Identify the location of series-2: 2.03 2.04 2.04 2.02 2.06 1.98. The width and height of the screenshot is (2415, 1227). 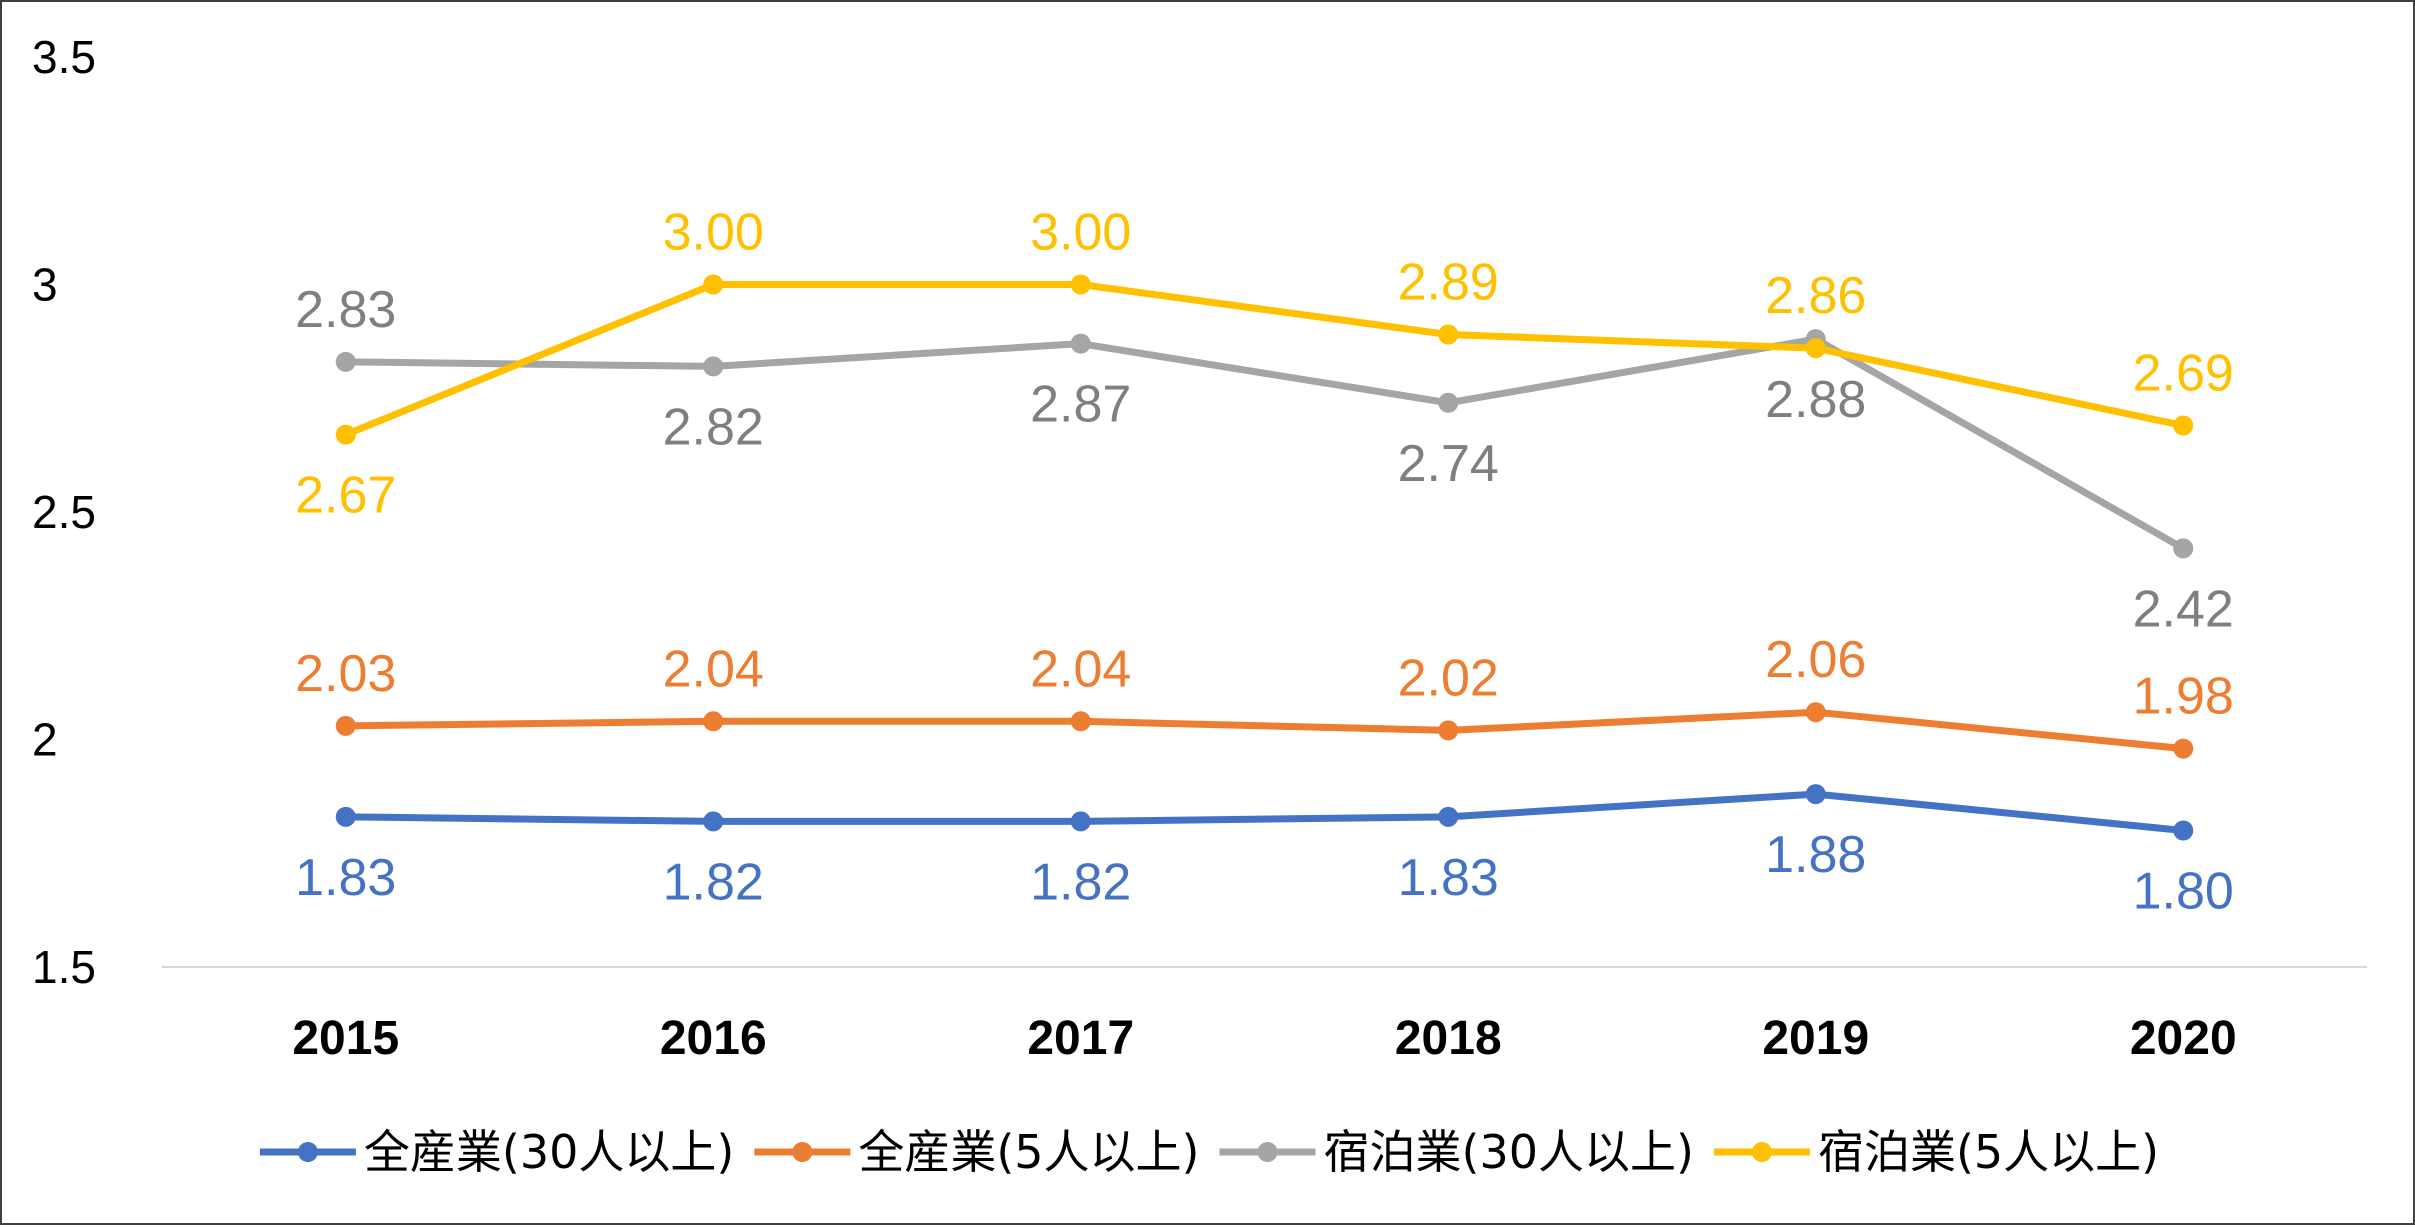
(1264, 695).